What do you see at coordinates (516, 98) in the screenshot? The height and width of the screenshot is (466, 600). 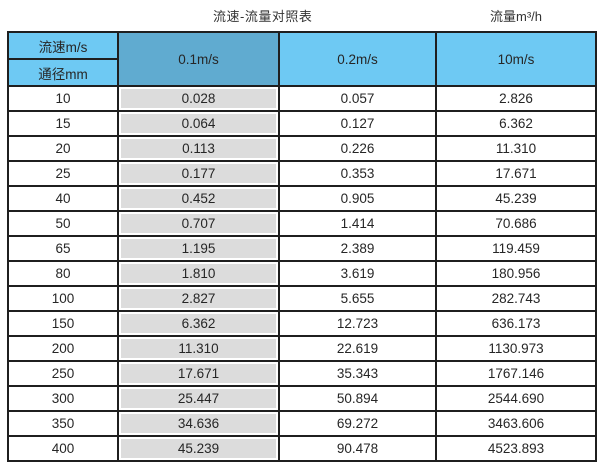 I see `cell-v10: 2.826` at bounding box center [516, 98].